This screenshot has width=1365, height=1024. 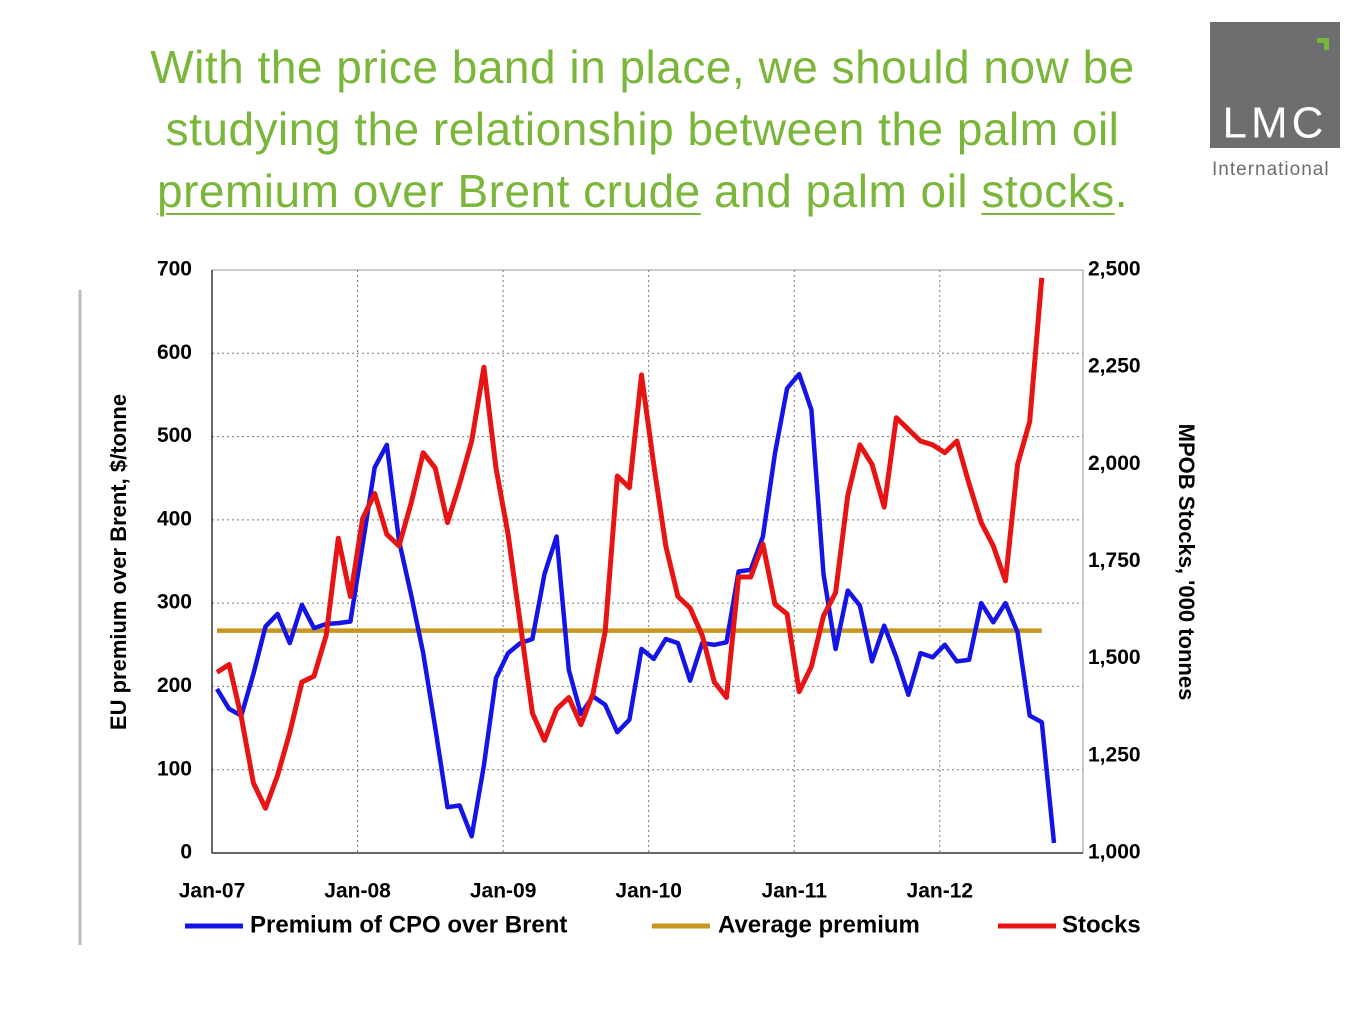 I want to click on y2-tick-label: 1,750, so click(x=1114, y=560).